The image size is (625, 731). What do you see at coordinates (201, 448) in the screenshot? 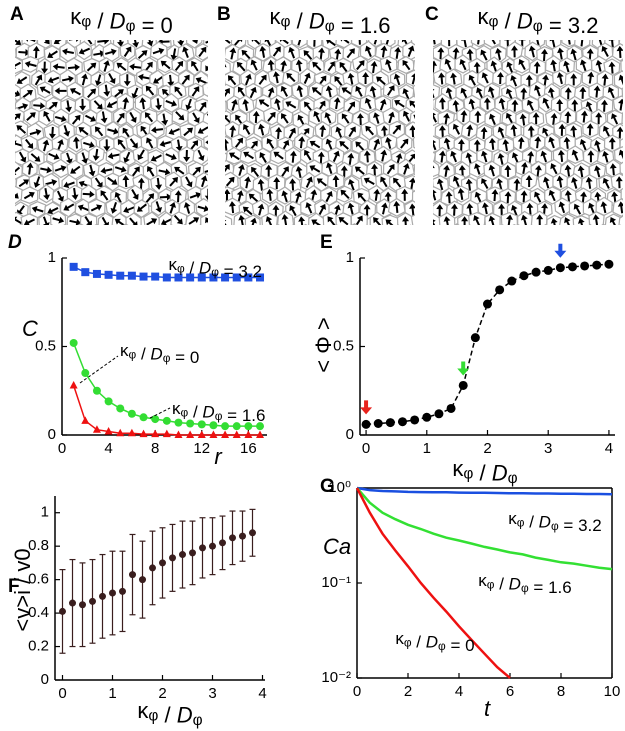
I see `x-tick-label: 12` at bounding box center [201, 448].